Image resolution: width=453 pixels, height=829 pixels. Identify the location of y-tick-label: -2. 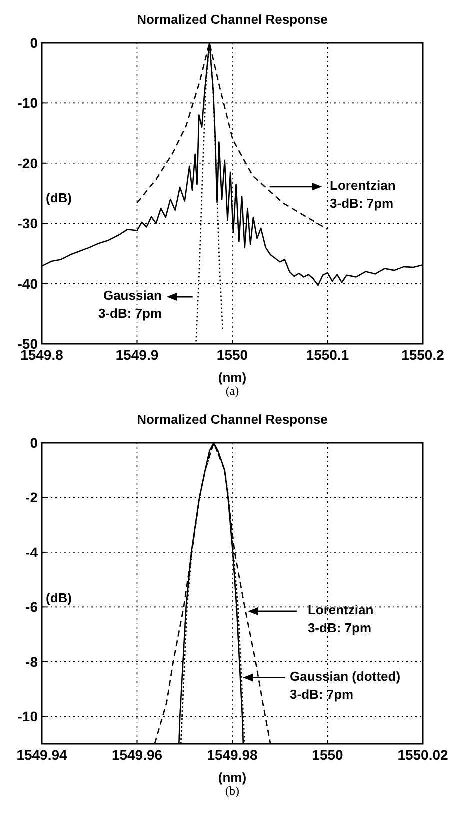
(32, 498).